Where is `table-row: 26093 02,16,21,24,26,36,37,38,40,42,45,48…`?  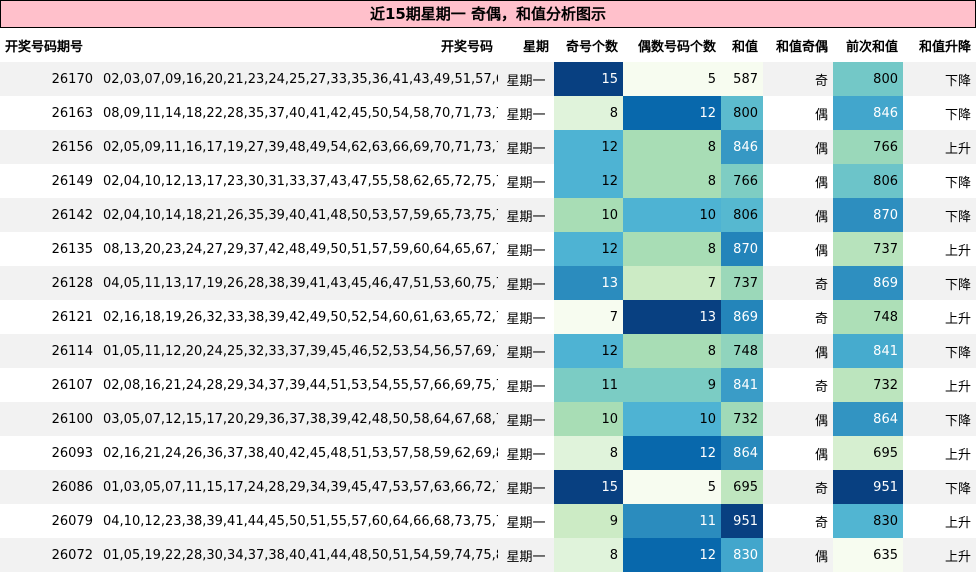
table-row: 26093 02,16,21,24,26,36,37,38,40,42,45,48… is located at coordinates (488, 453).